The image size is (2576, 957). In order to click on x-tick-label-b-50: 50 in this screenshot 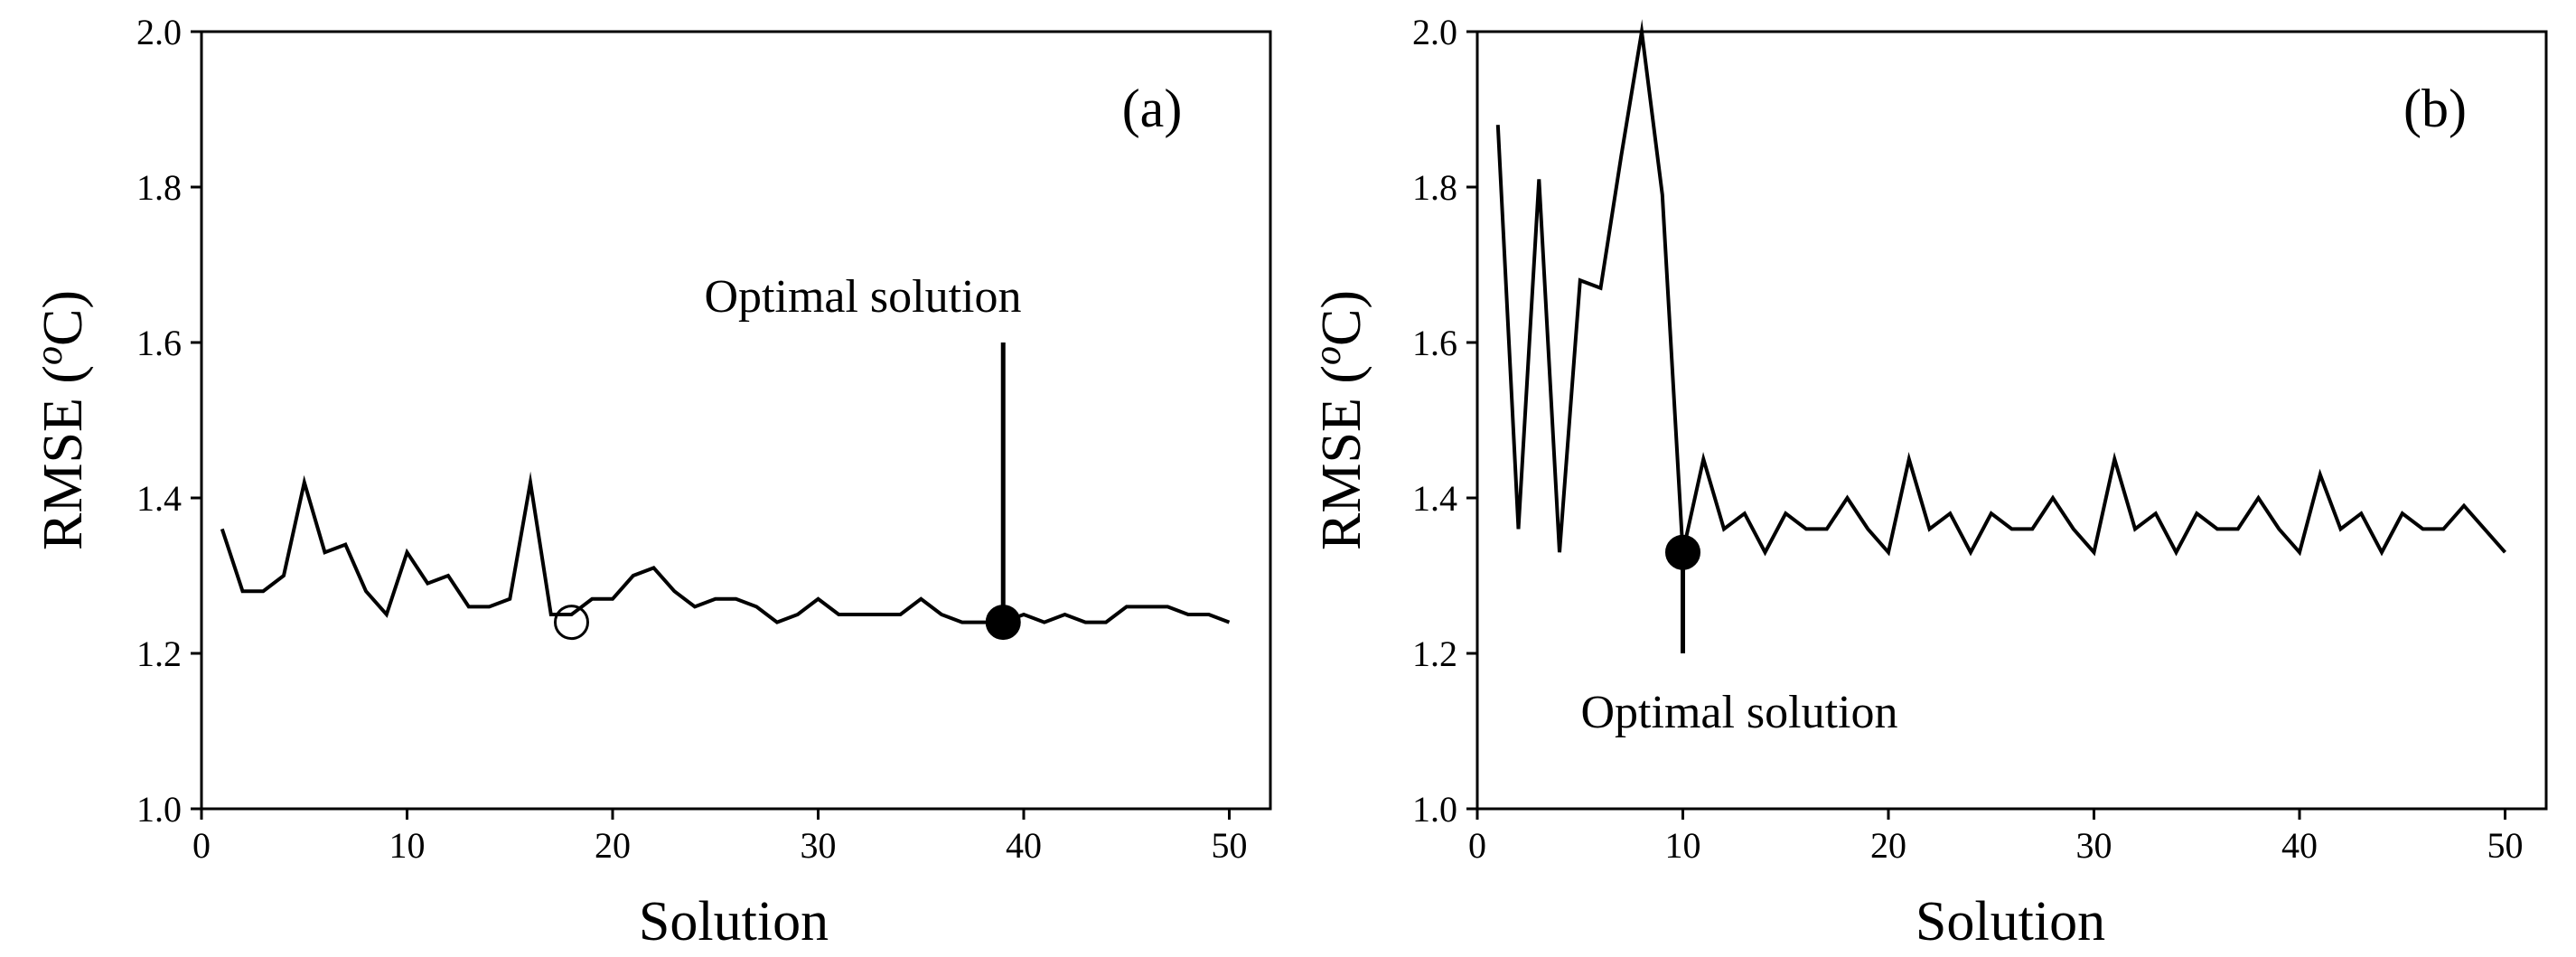, I will do `click(2505, 845)`.